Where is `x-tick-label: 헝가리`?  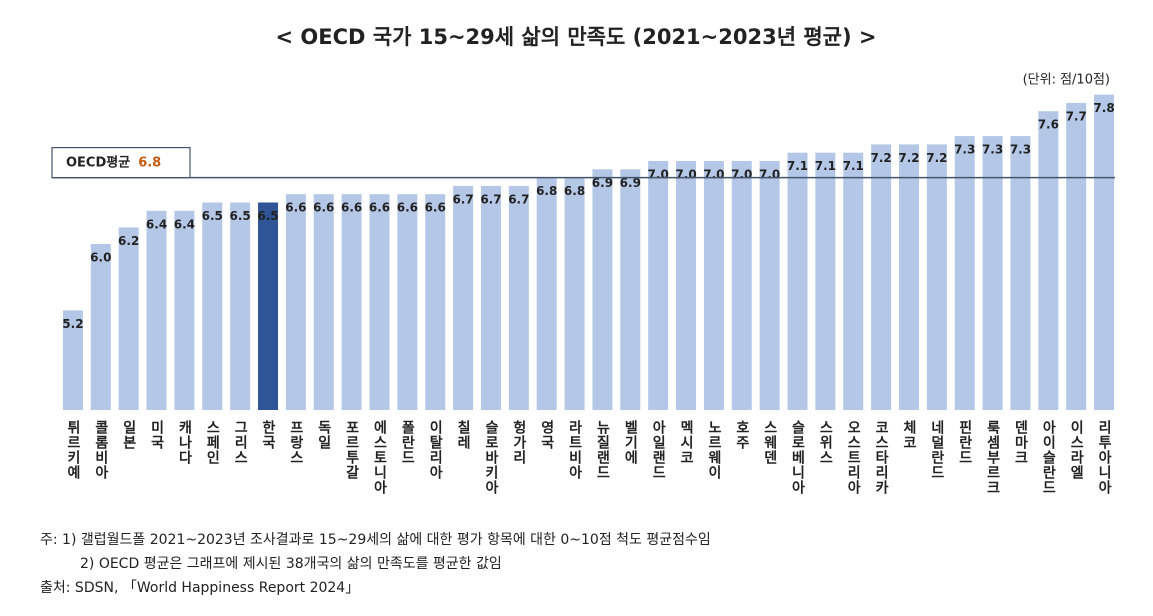
x-tick-label: 헝가리 is located at coordinates (519, 442).